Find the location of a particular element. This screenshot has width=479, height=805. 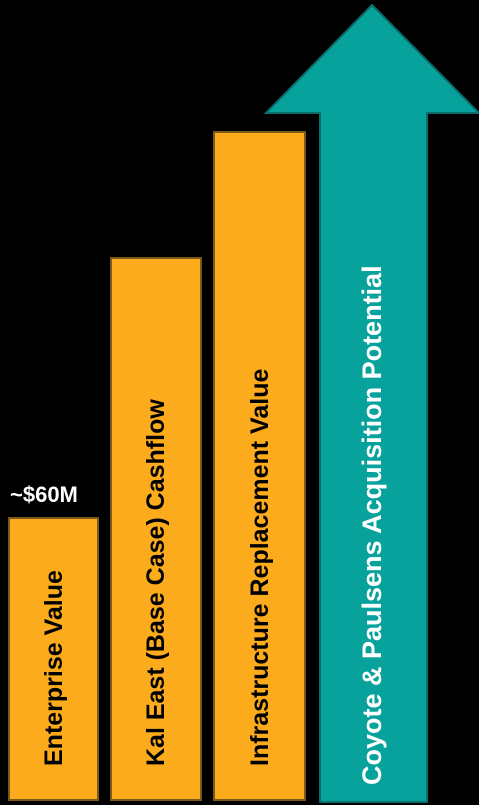

bar-enterprise-value: Enterprise Value is located at coordinates (53, 659).